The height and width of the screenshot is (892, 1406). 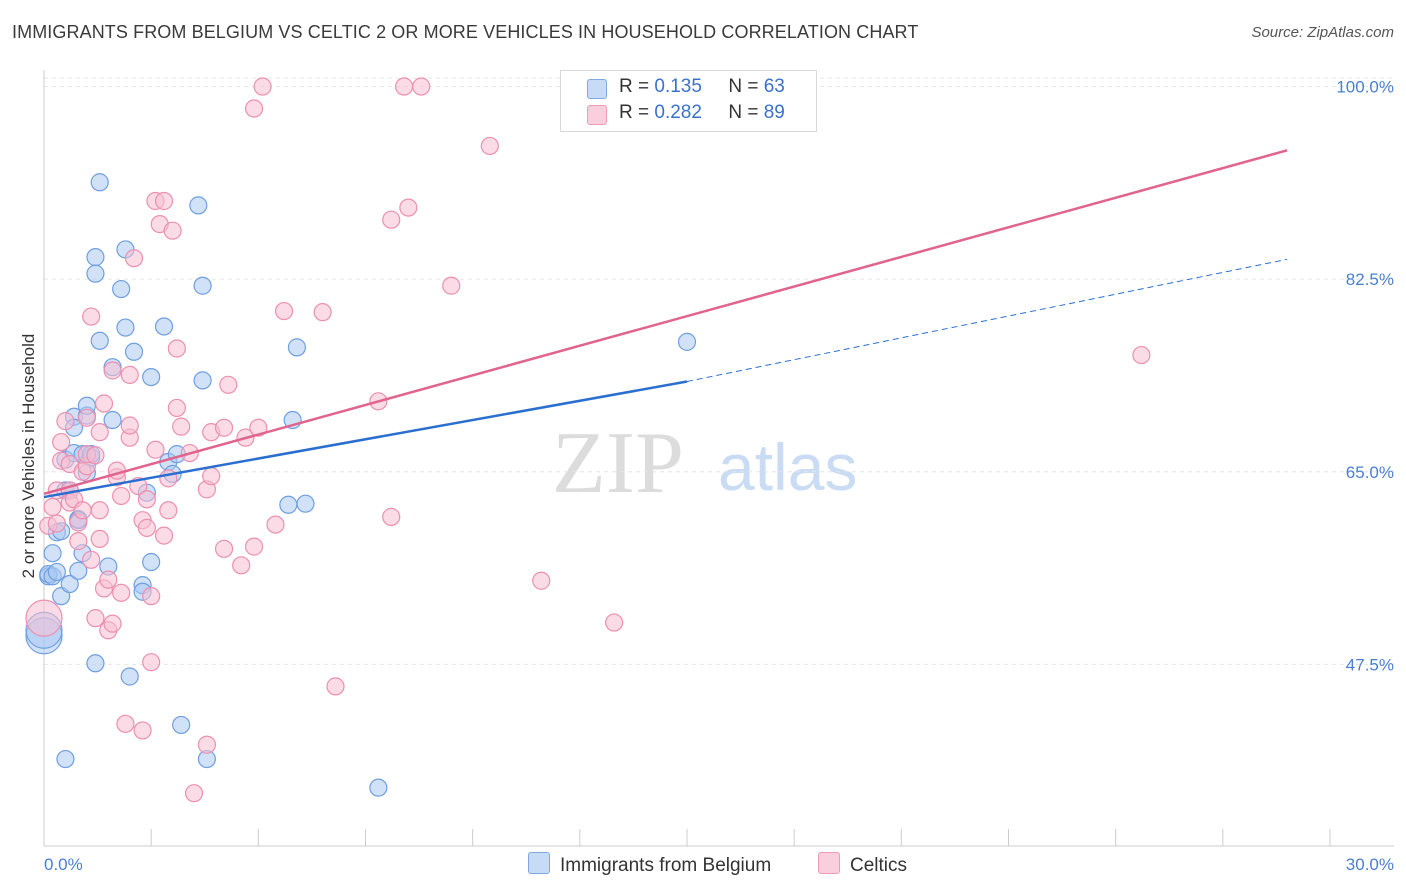 What do you see at coordinates (678, 112) in the screenshot?
I see `legend-r-value: 0.282` at bounding box center [678, 112].